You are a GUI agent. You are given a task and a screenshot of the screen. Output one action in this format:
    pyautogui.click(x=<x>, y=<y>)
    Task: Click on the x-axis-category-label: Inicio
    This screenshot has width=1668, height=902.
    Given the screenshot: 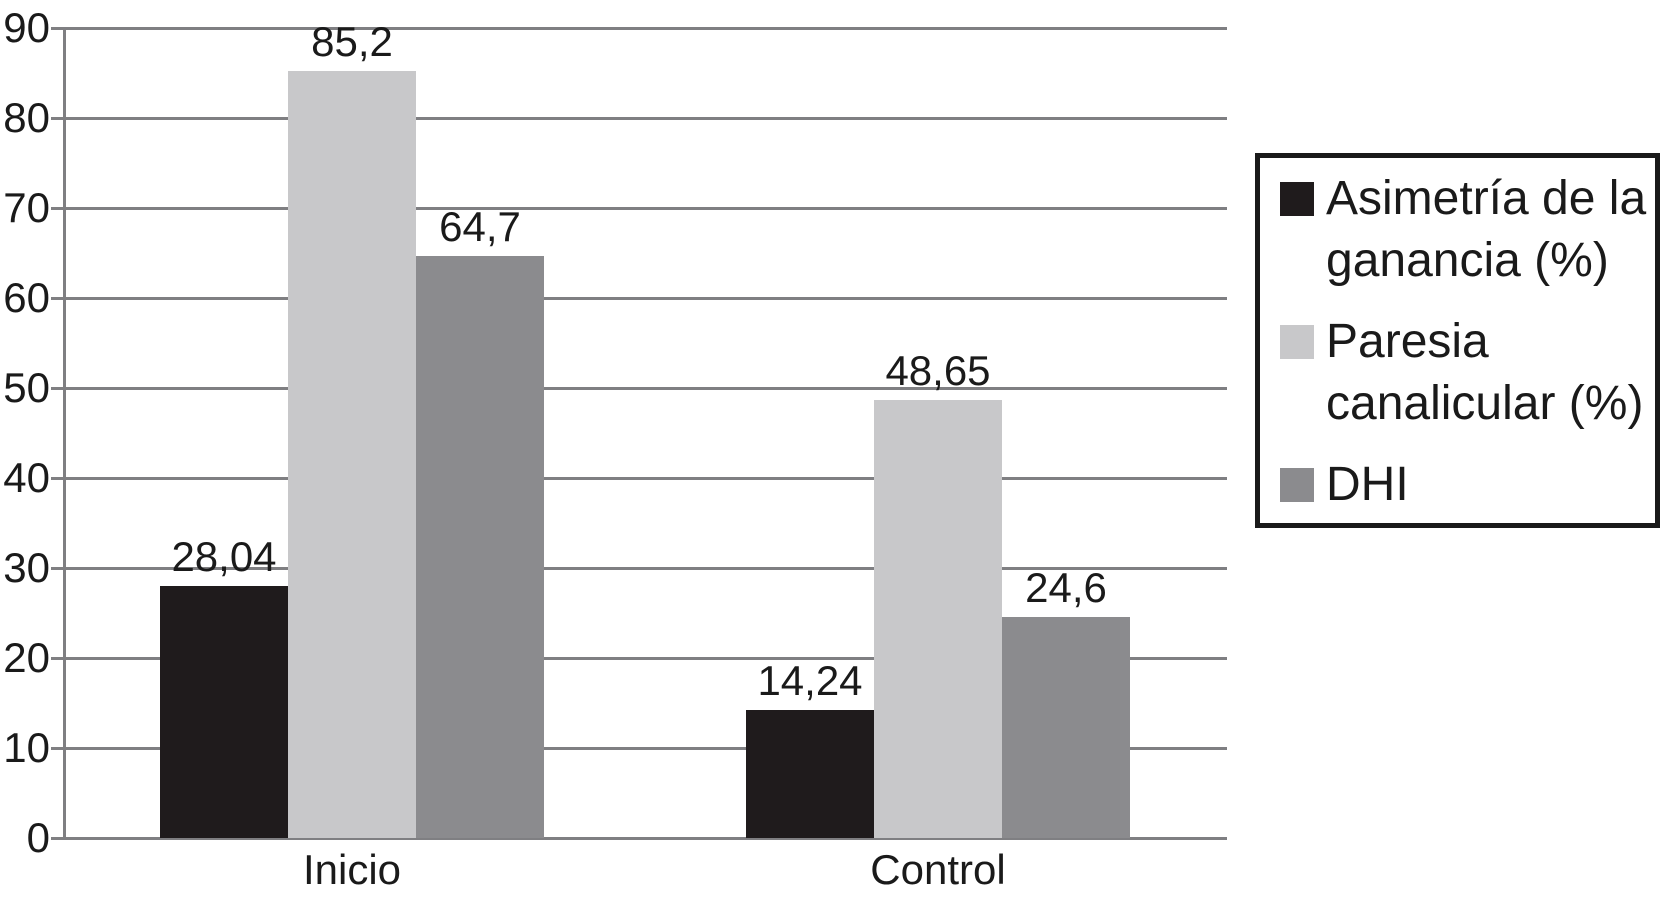 What is the action you would take?
    pyautogui.click(x=352, y=869)
    